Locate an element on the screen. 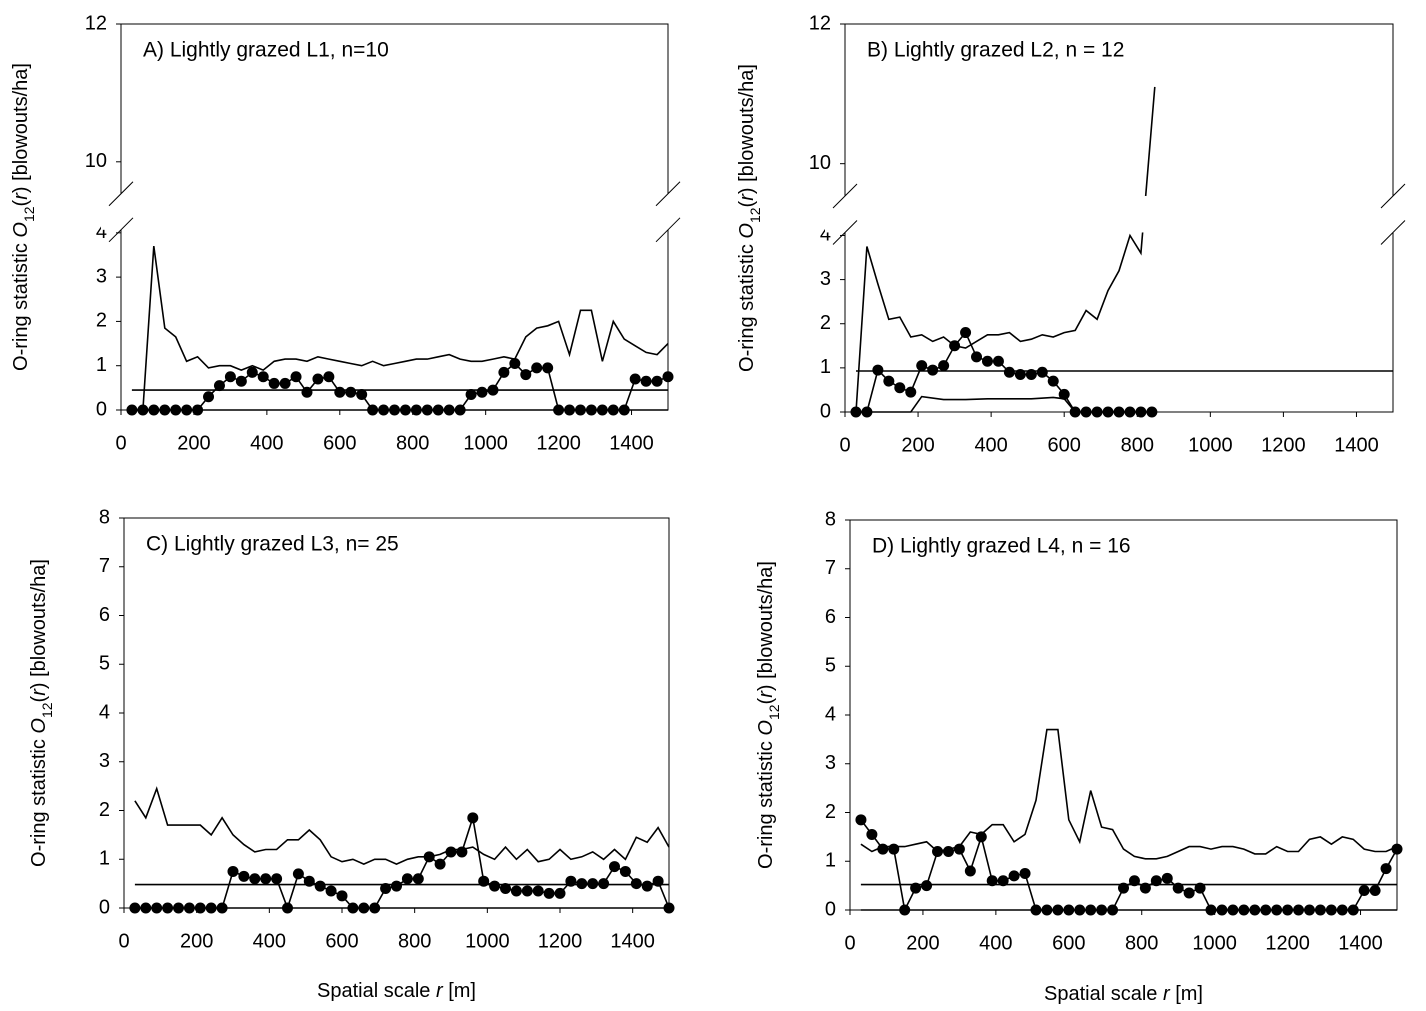  panel-title: D) Lightly grazed L4, n = 16 is located at coordinates (1001, 546).